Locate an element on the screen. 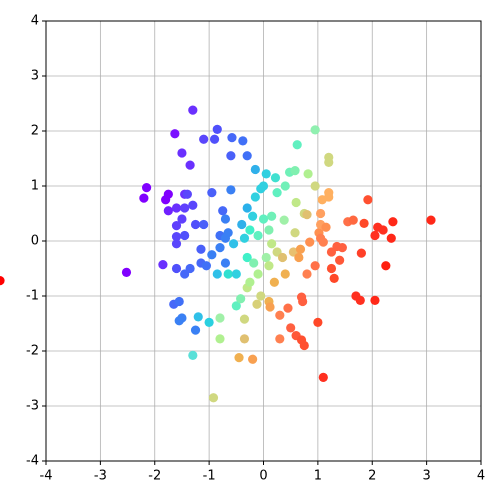 The height and width of the screenshot is (504, 500). y-tick-label: -4 is located at coordinates (32, 461).